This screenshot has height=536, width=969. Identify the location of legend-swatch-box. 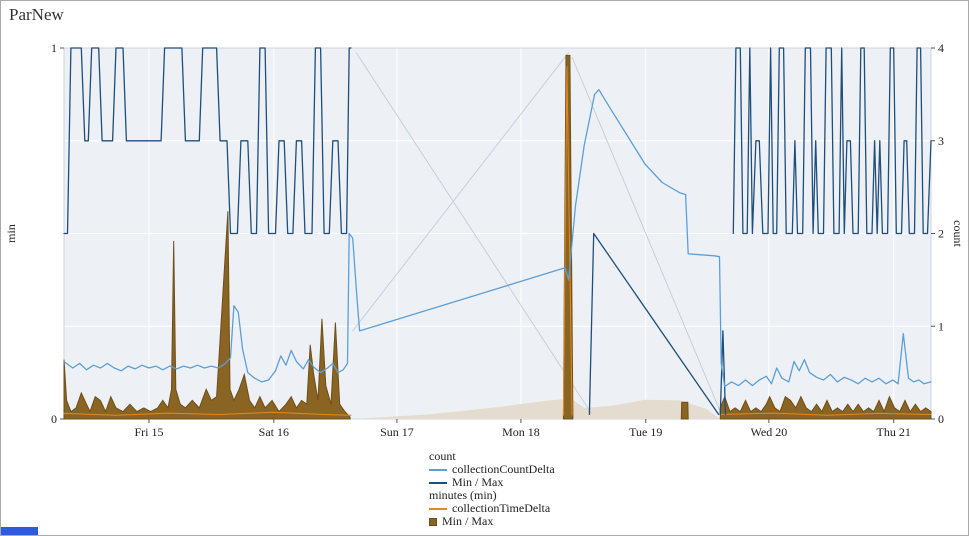
(433, 521).